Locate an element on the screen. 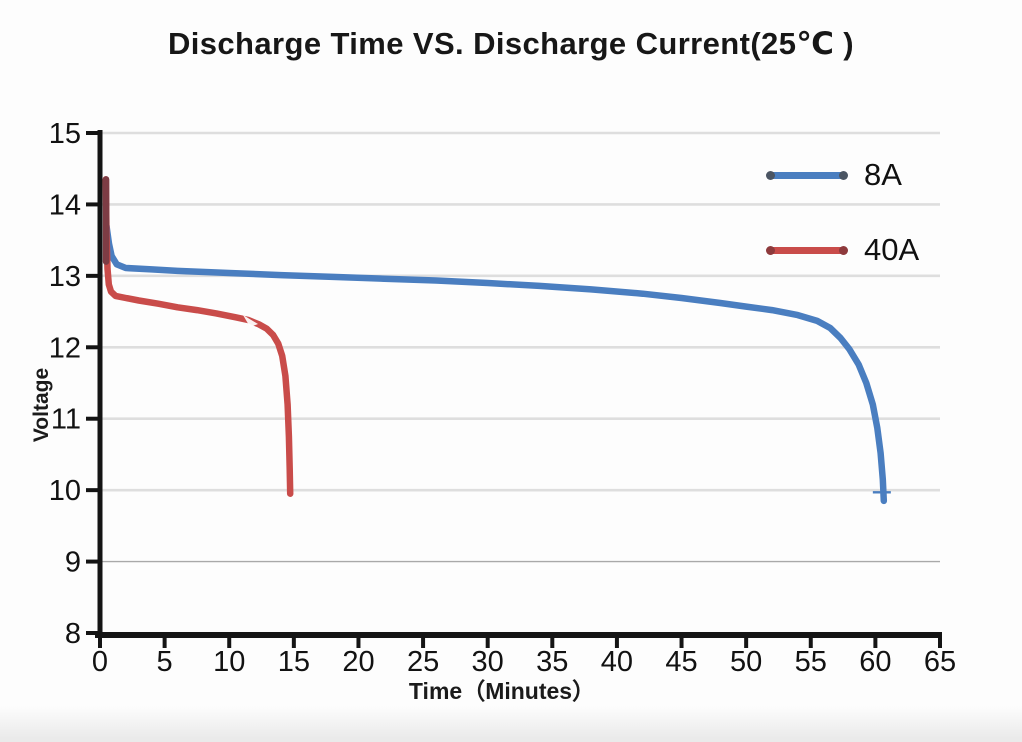  x-tick-label: 20 is located at coordinates (358, 662).